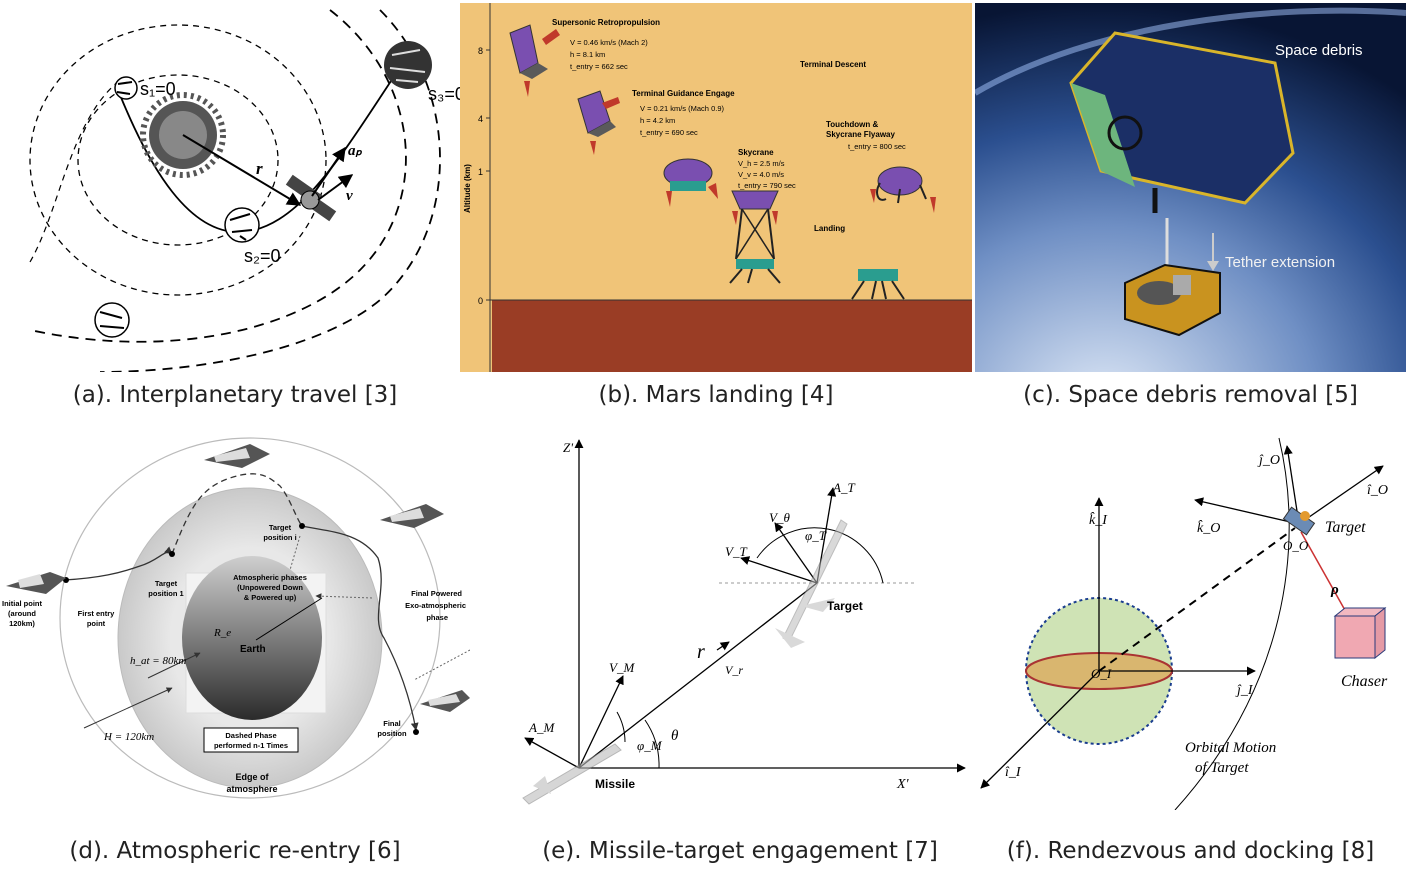  Describe the element at coordinates (860, 134) in the screenshot. I see `touchdown-title-2: Skycrane Flyaway` at that location.